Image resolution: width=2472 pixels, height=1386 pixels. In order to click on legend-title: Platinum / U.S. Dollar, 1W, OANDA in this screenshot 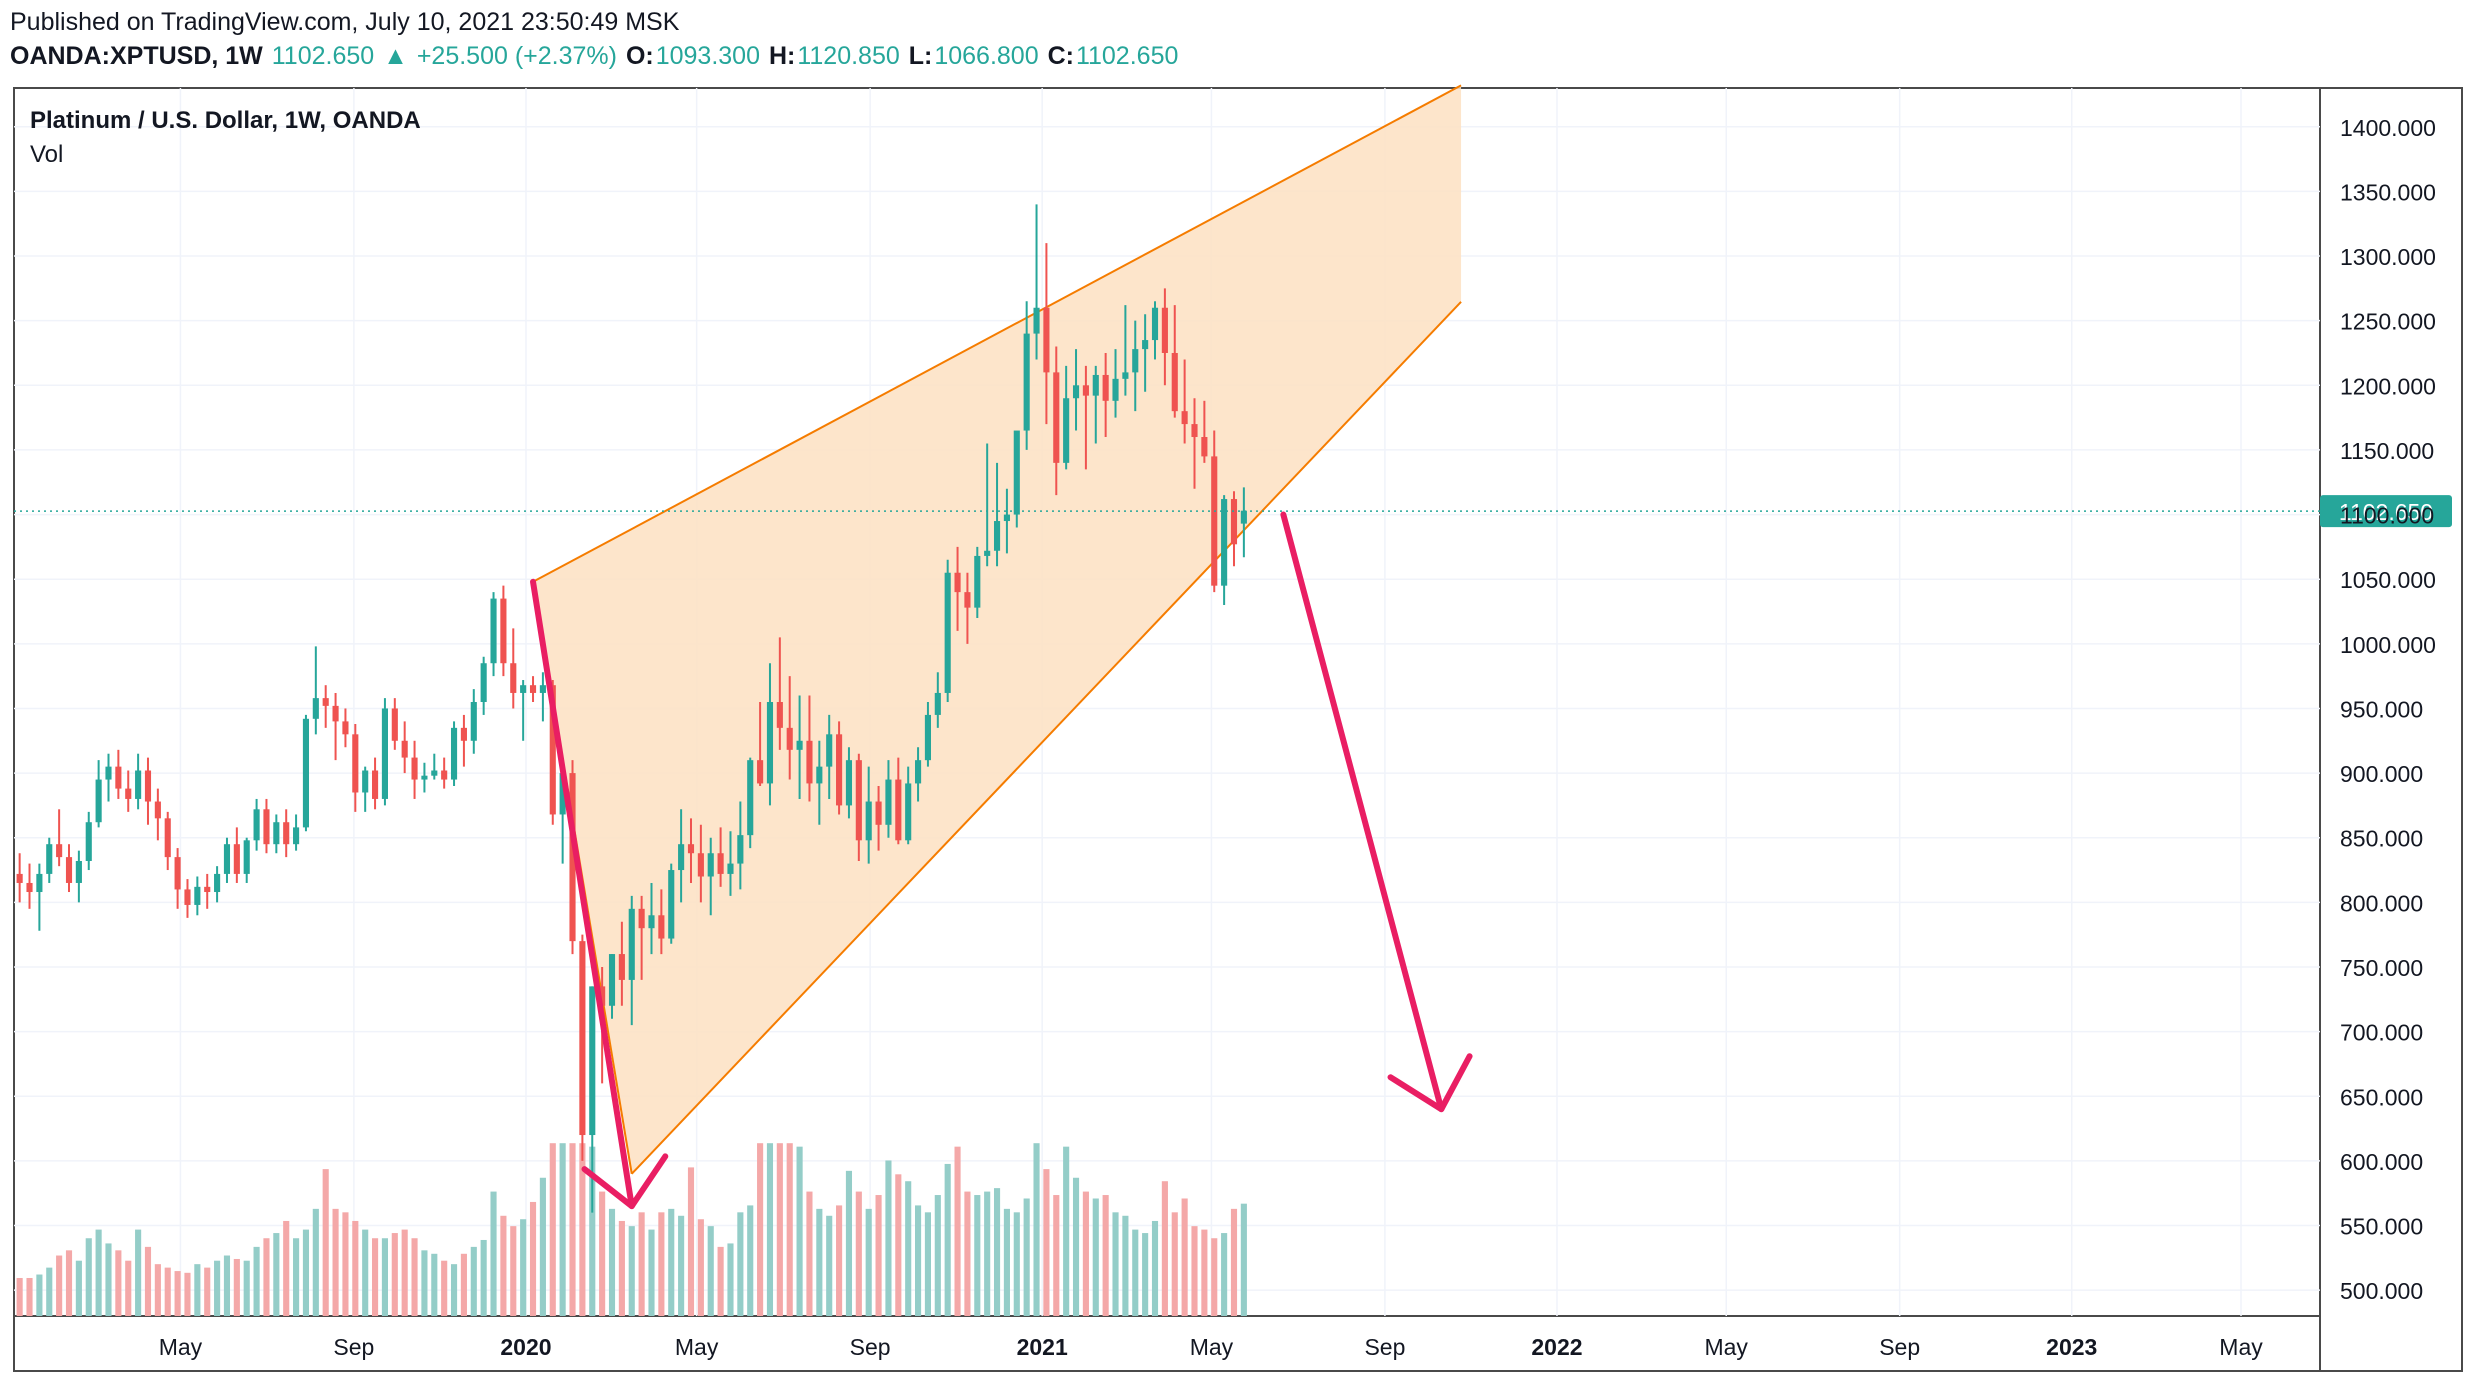, I will do `click(225, 120)`.